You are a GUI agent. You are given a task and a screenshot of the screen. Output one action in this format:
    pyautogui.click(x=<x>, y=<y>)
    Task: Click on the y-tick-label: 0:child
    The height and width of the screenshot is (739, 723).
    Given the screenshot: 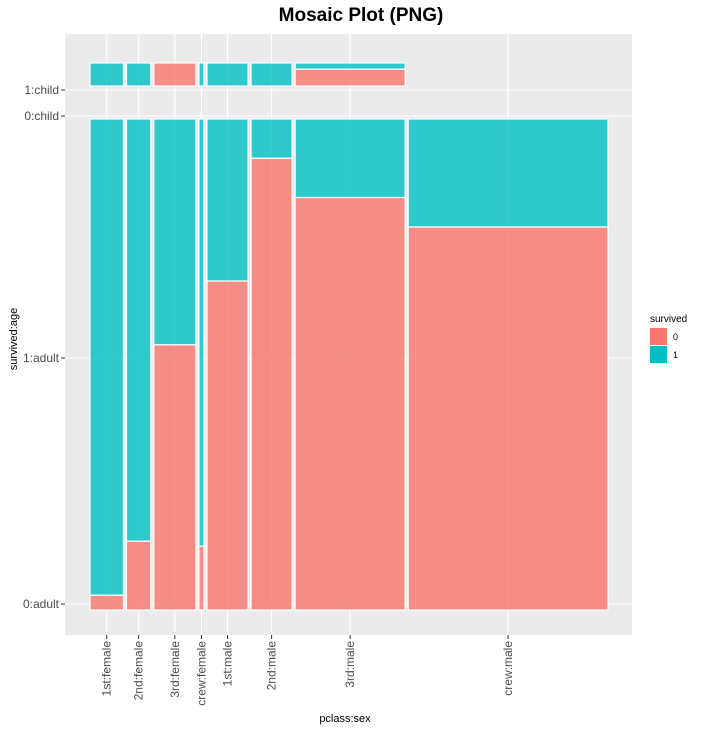 What is the action you would take?
    pyautogui.click(x=41, y=116)
    